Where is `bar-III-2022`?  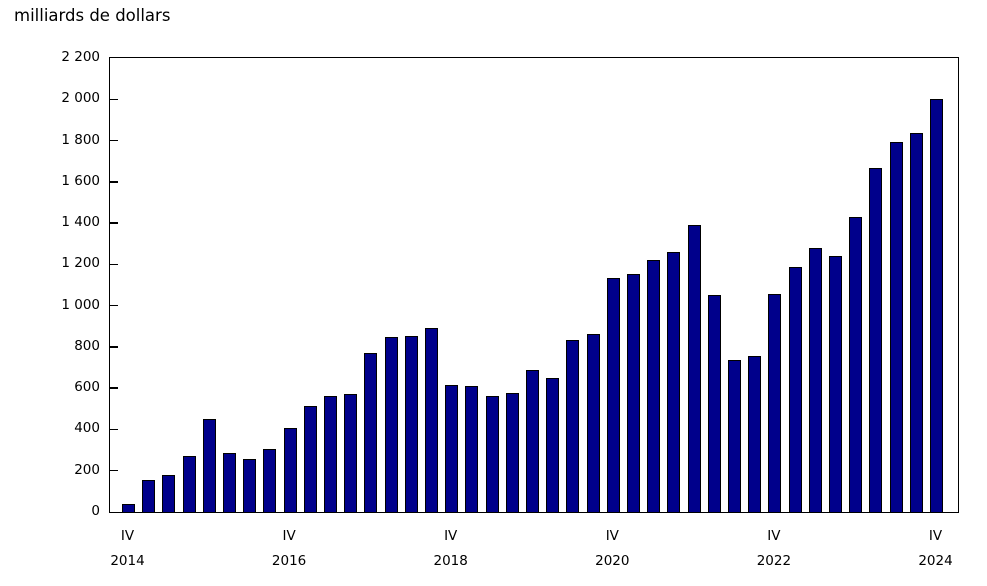
bar-III-2022 is located at coordinates (755, 434).